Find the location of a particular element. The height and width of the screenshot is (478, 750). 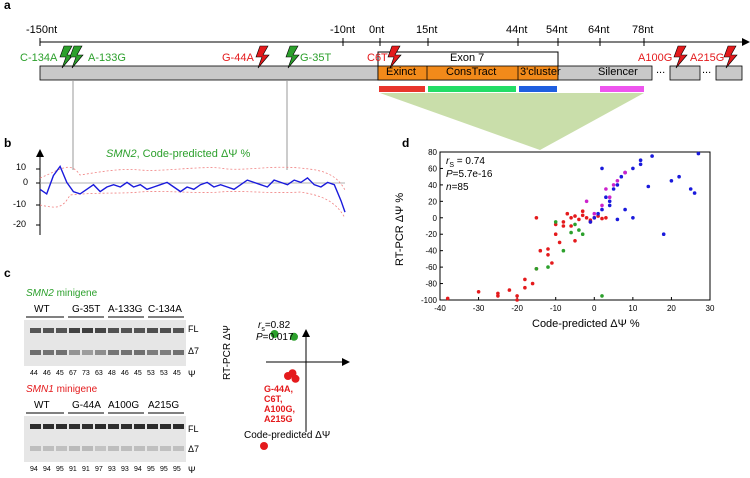

psi-value: 94 is located at coordinates (138, 469).